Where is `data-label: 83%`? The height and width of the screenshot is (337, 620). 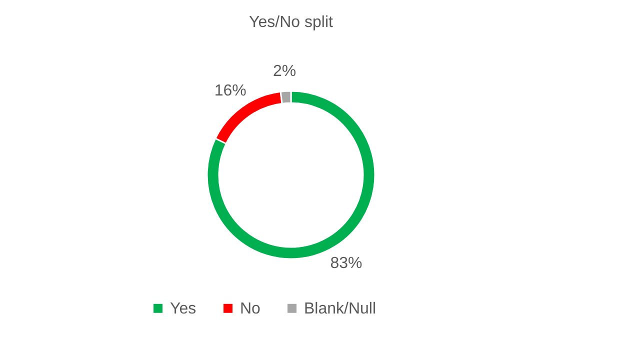
data-label: 83% is located at coordinates (346, 263).